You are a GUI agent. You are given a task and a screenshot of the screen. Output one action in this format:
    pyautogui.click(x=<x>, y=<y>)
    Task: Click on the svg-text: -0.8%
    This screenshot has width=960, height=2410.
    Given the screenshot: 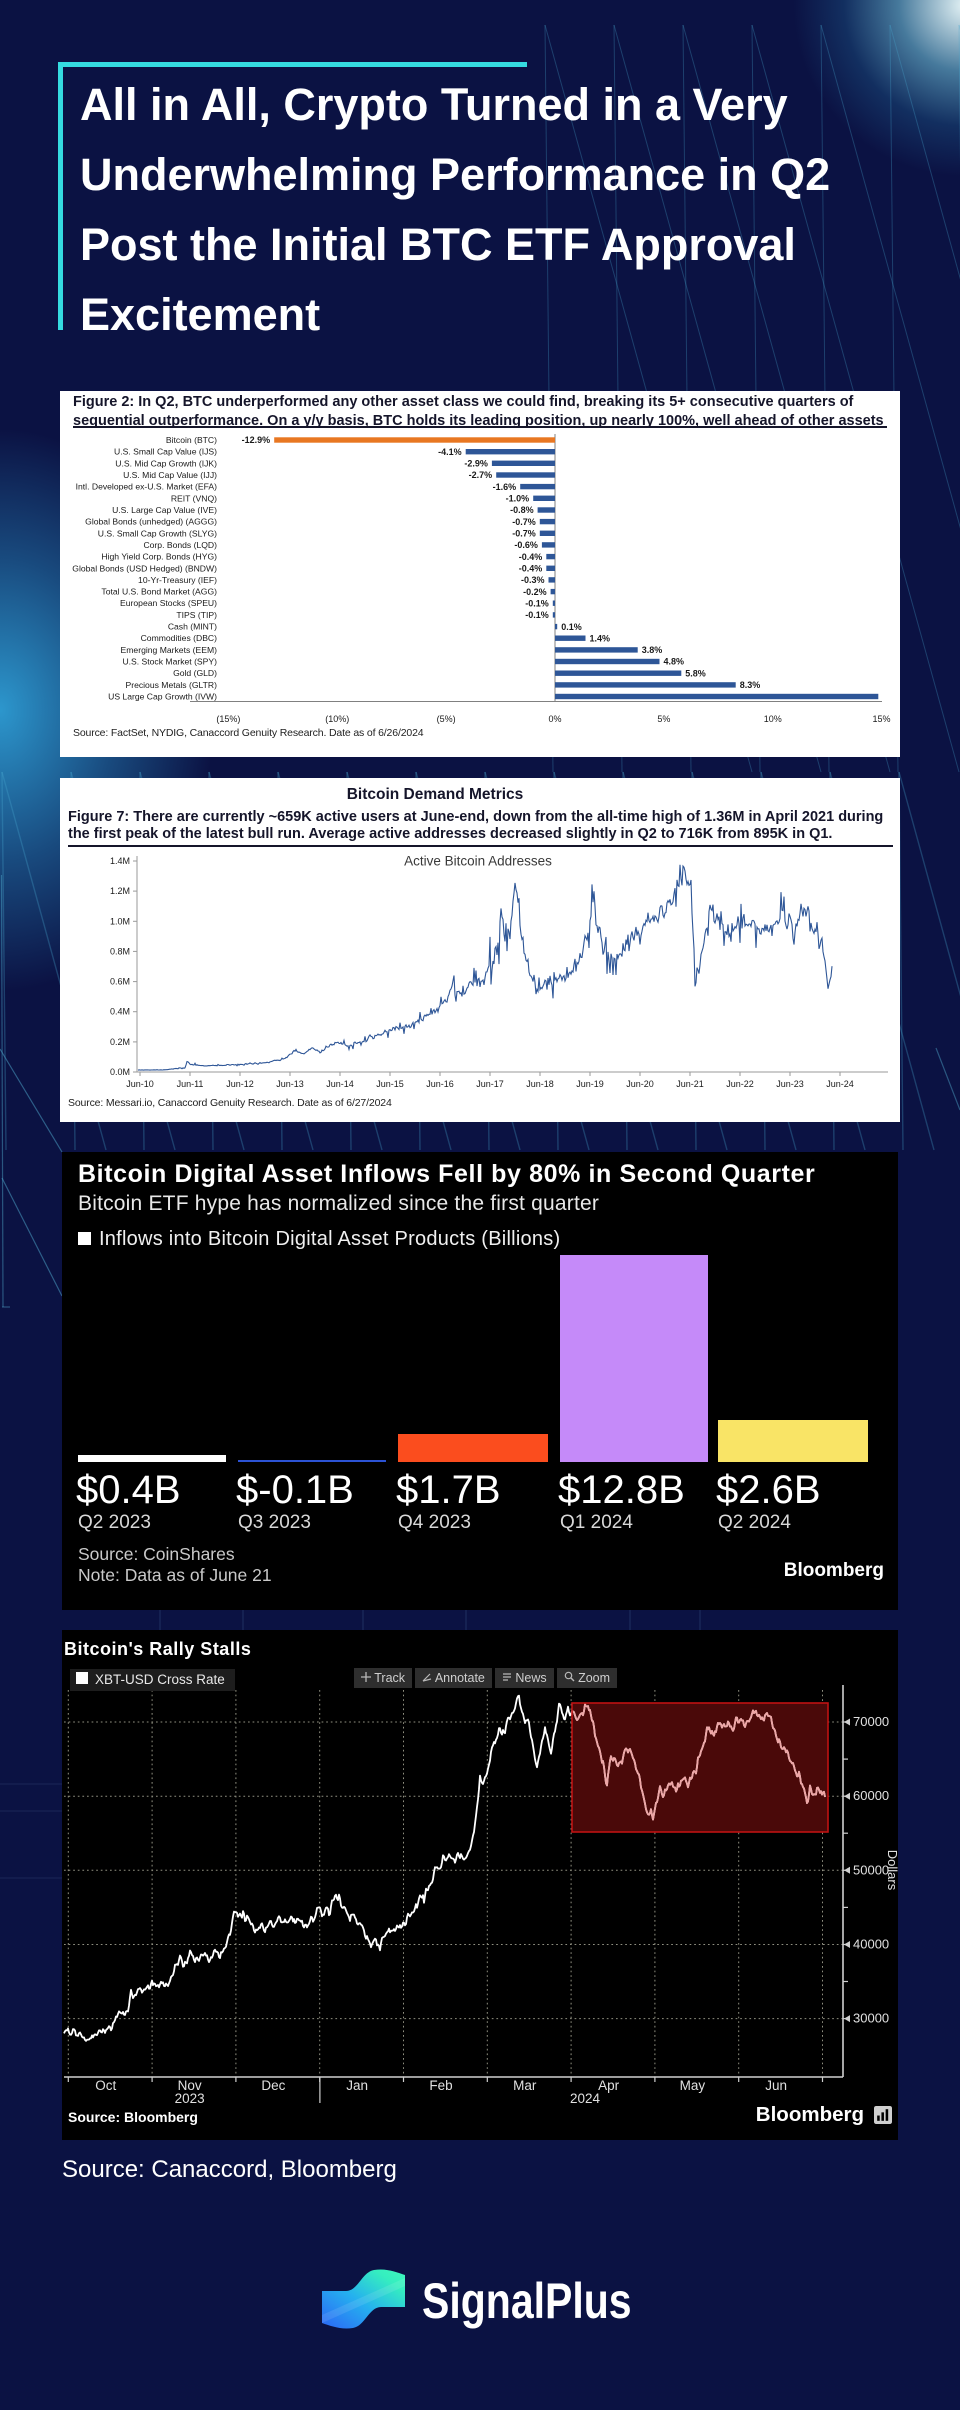 What is the action you would take?
    pyautogui.click(x=522, y=510)
    